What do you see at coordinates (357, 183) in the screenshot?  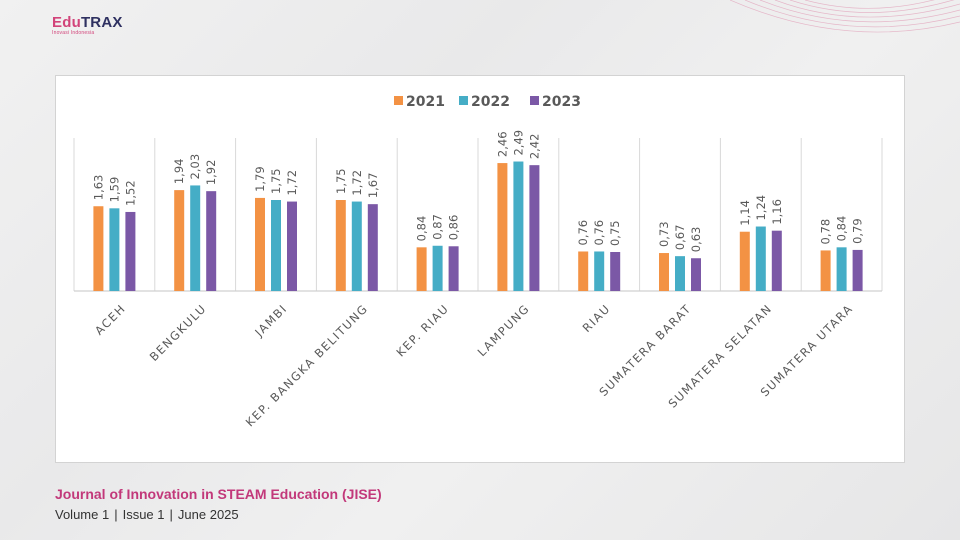 I see `data-label-2022: 1,72` at bounding box center [357, 183].